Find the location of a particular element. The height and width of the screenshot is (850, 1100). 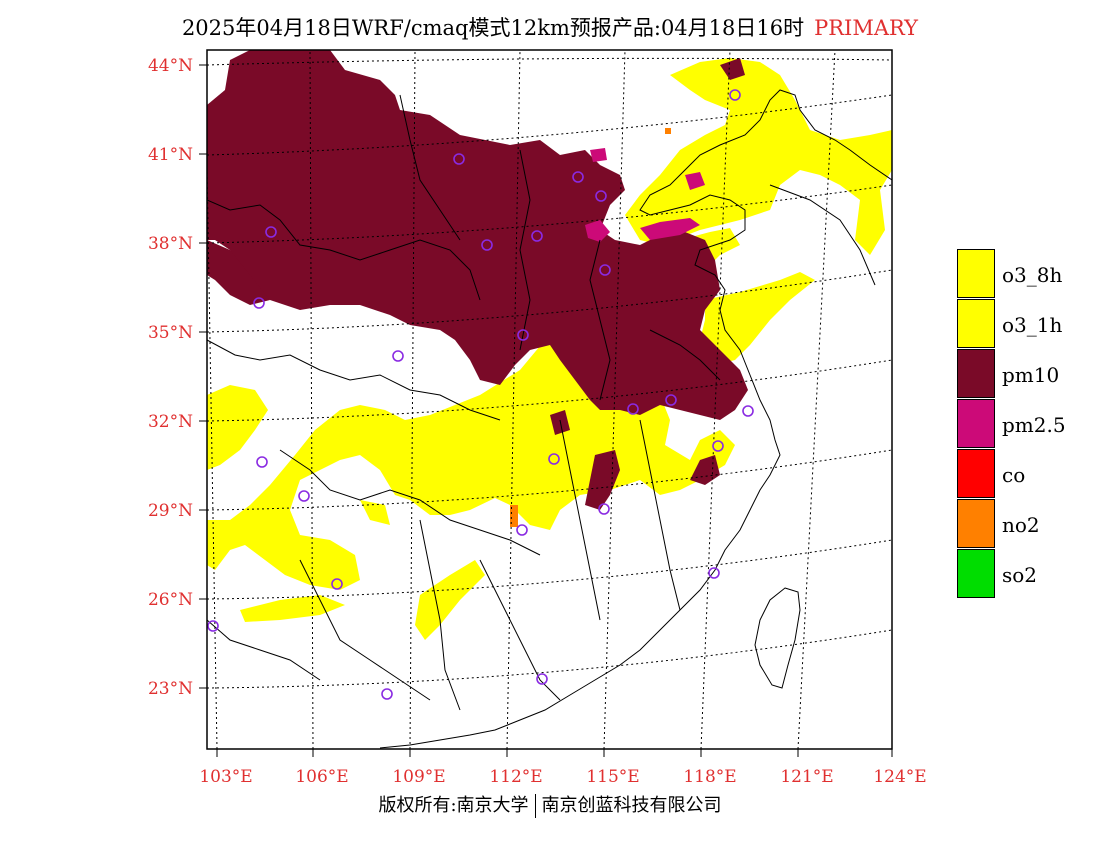

lat-axis-labels: 44°N 41°N 38°N 35°N 32°N 29°N 26°N 23°N is located at coordinates (170, 377).